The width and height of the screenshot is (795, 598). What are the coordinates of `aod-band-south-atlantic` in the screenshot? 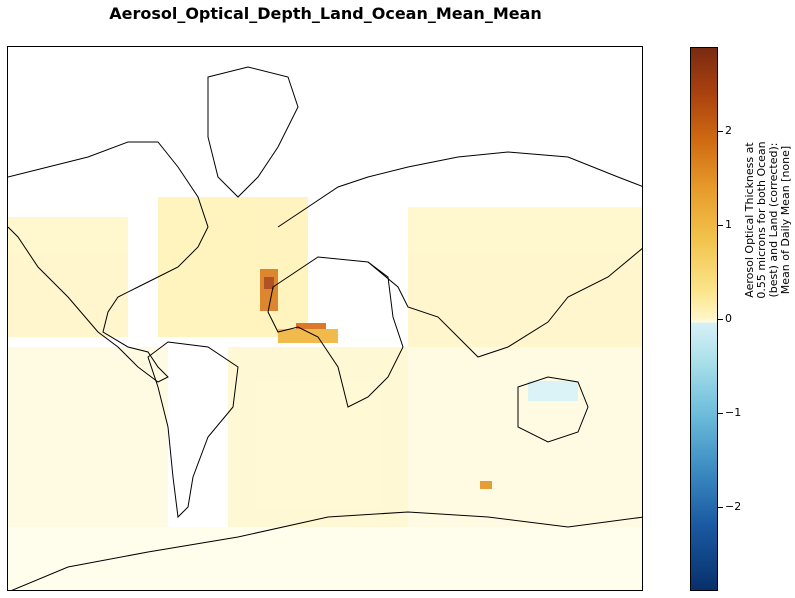 It's located at (318, 447).